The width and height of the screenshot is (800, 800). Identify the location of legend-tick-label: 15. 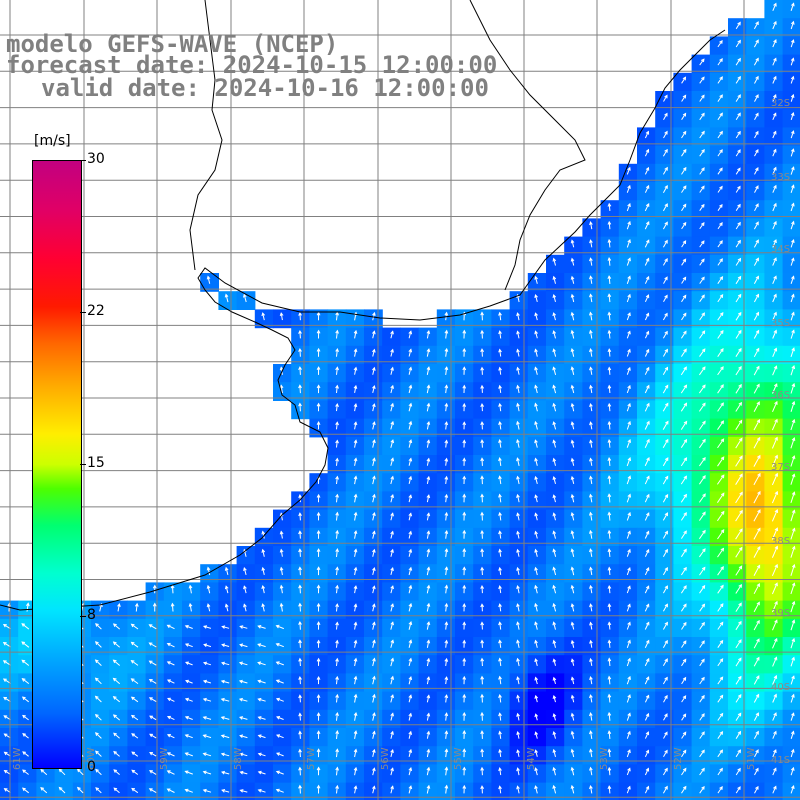
(96, 463).